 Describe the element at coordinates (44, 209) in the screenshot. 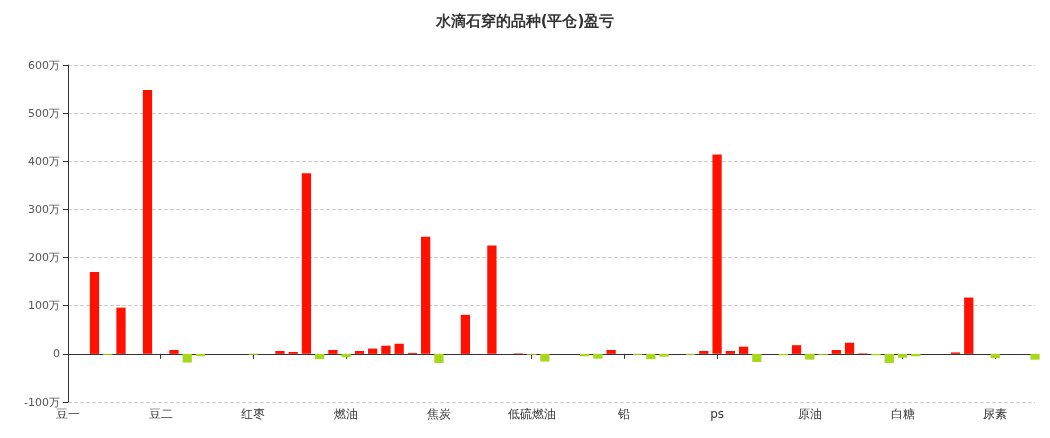

I see `y-tick-label: 300万` at that location.